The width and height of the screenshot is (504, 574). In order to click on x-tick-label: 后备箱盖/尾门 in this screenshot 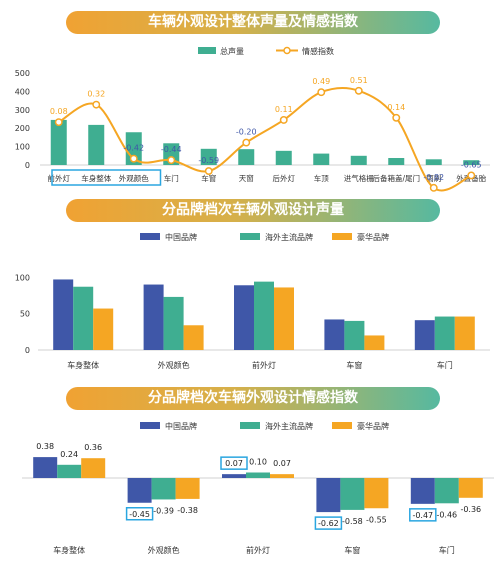, I will do `click(396, 178)`.